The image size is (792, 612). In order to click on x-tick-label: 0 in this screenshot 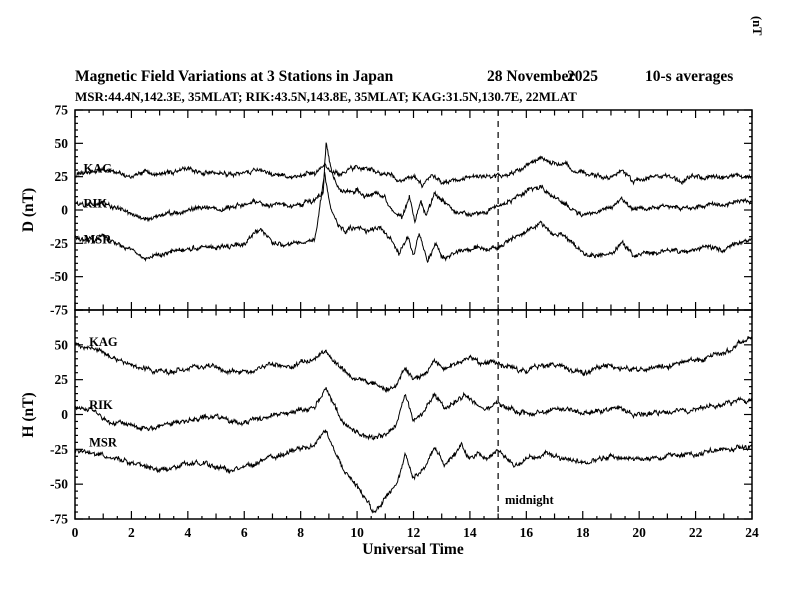, I will do `click(75, 532)`.